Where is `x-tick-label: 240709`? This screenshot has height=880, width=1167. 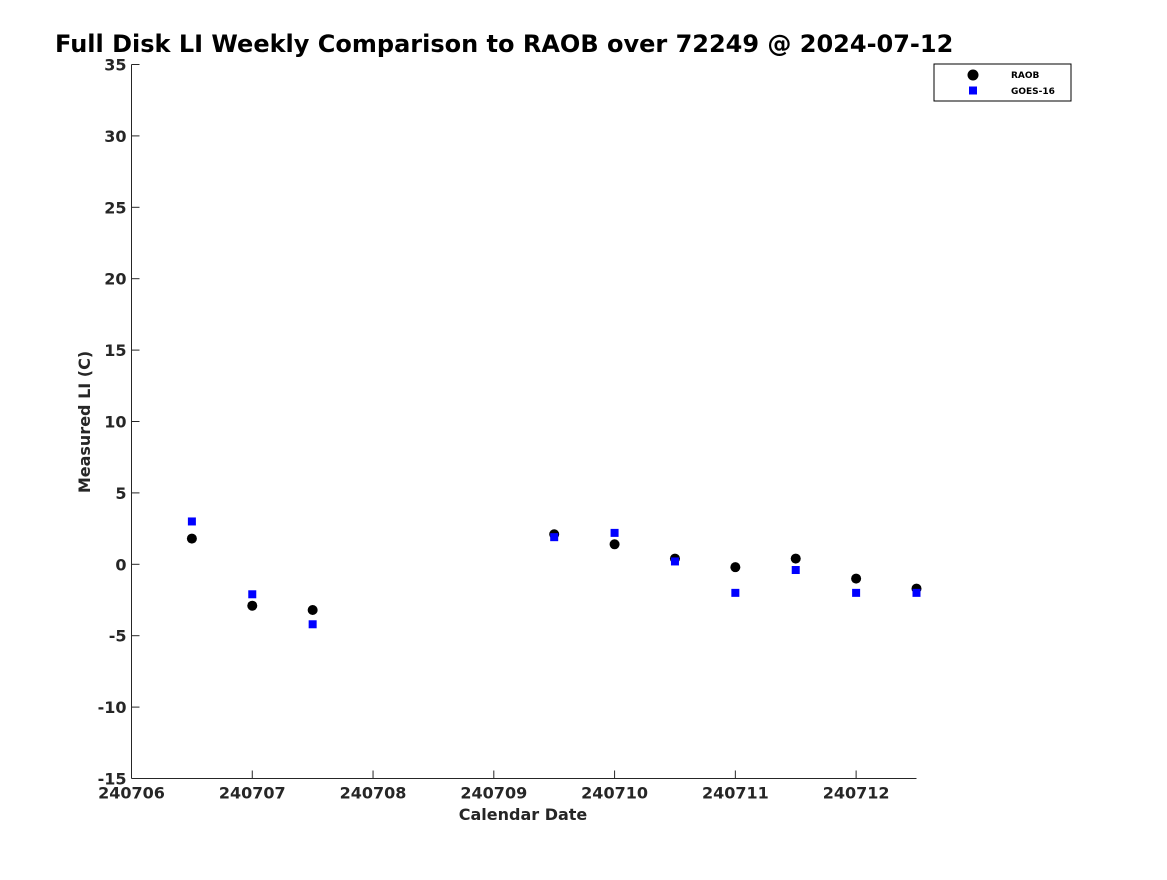 x-tick-label: 240709 is located at coordinates (493, 793).